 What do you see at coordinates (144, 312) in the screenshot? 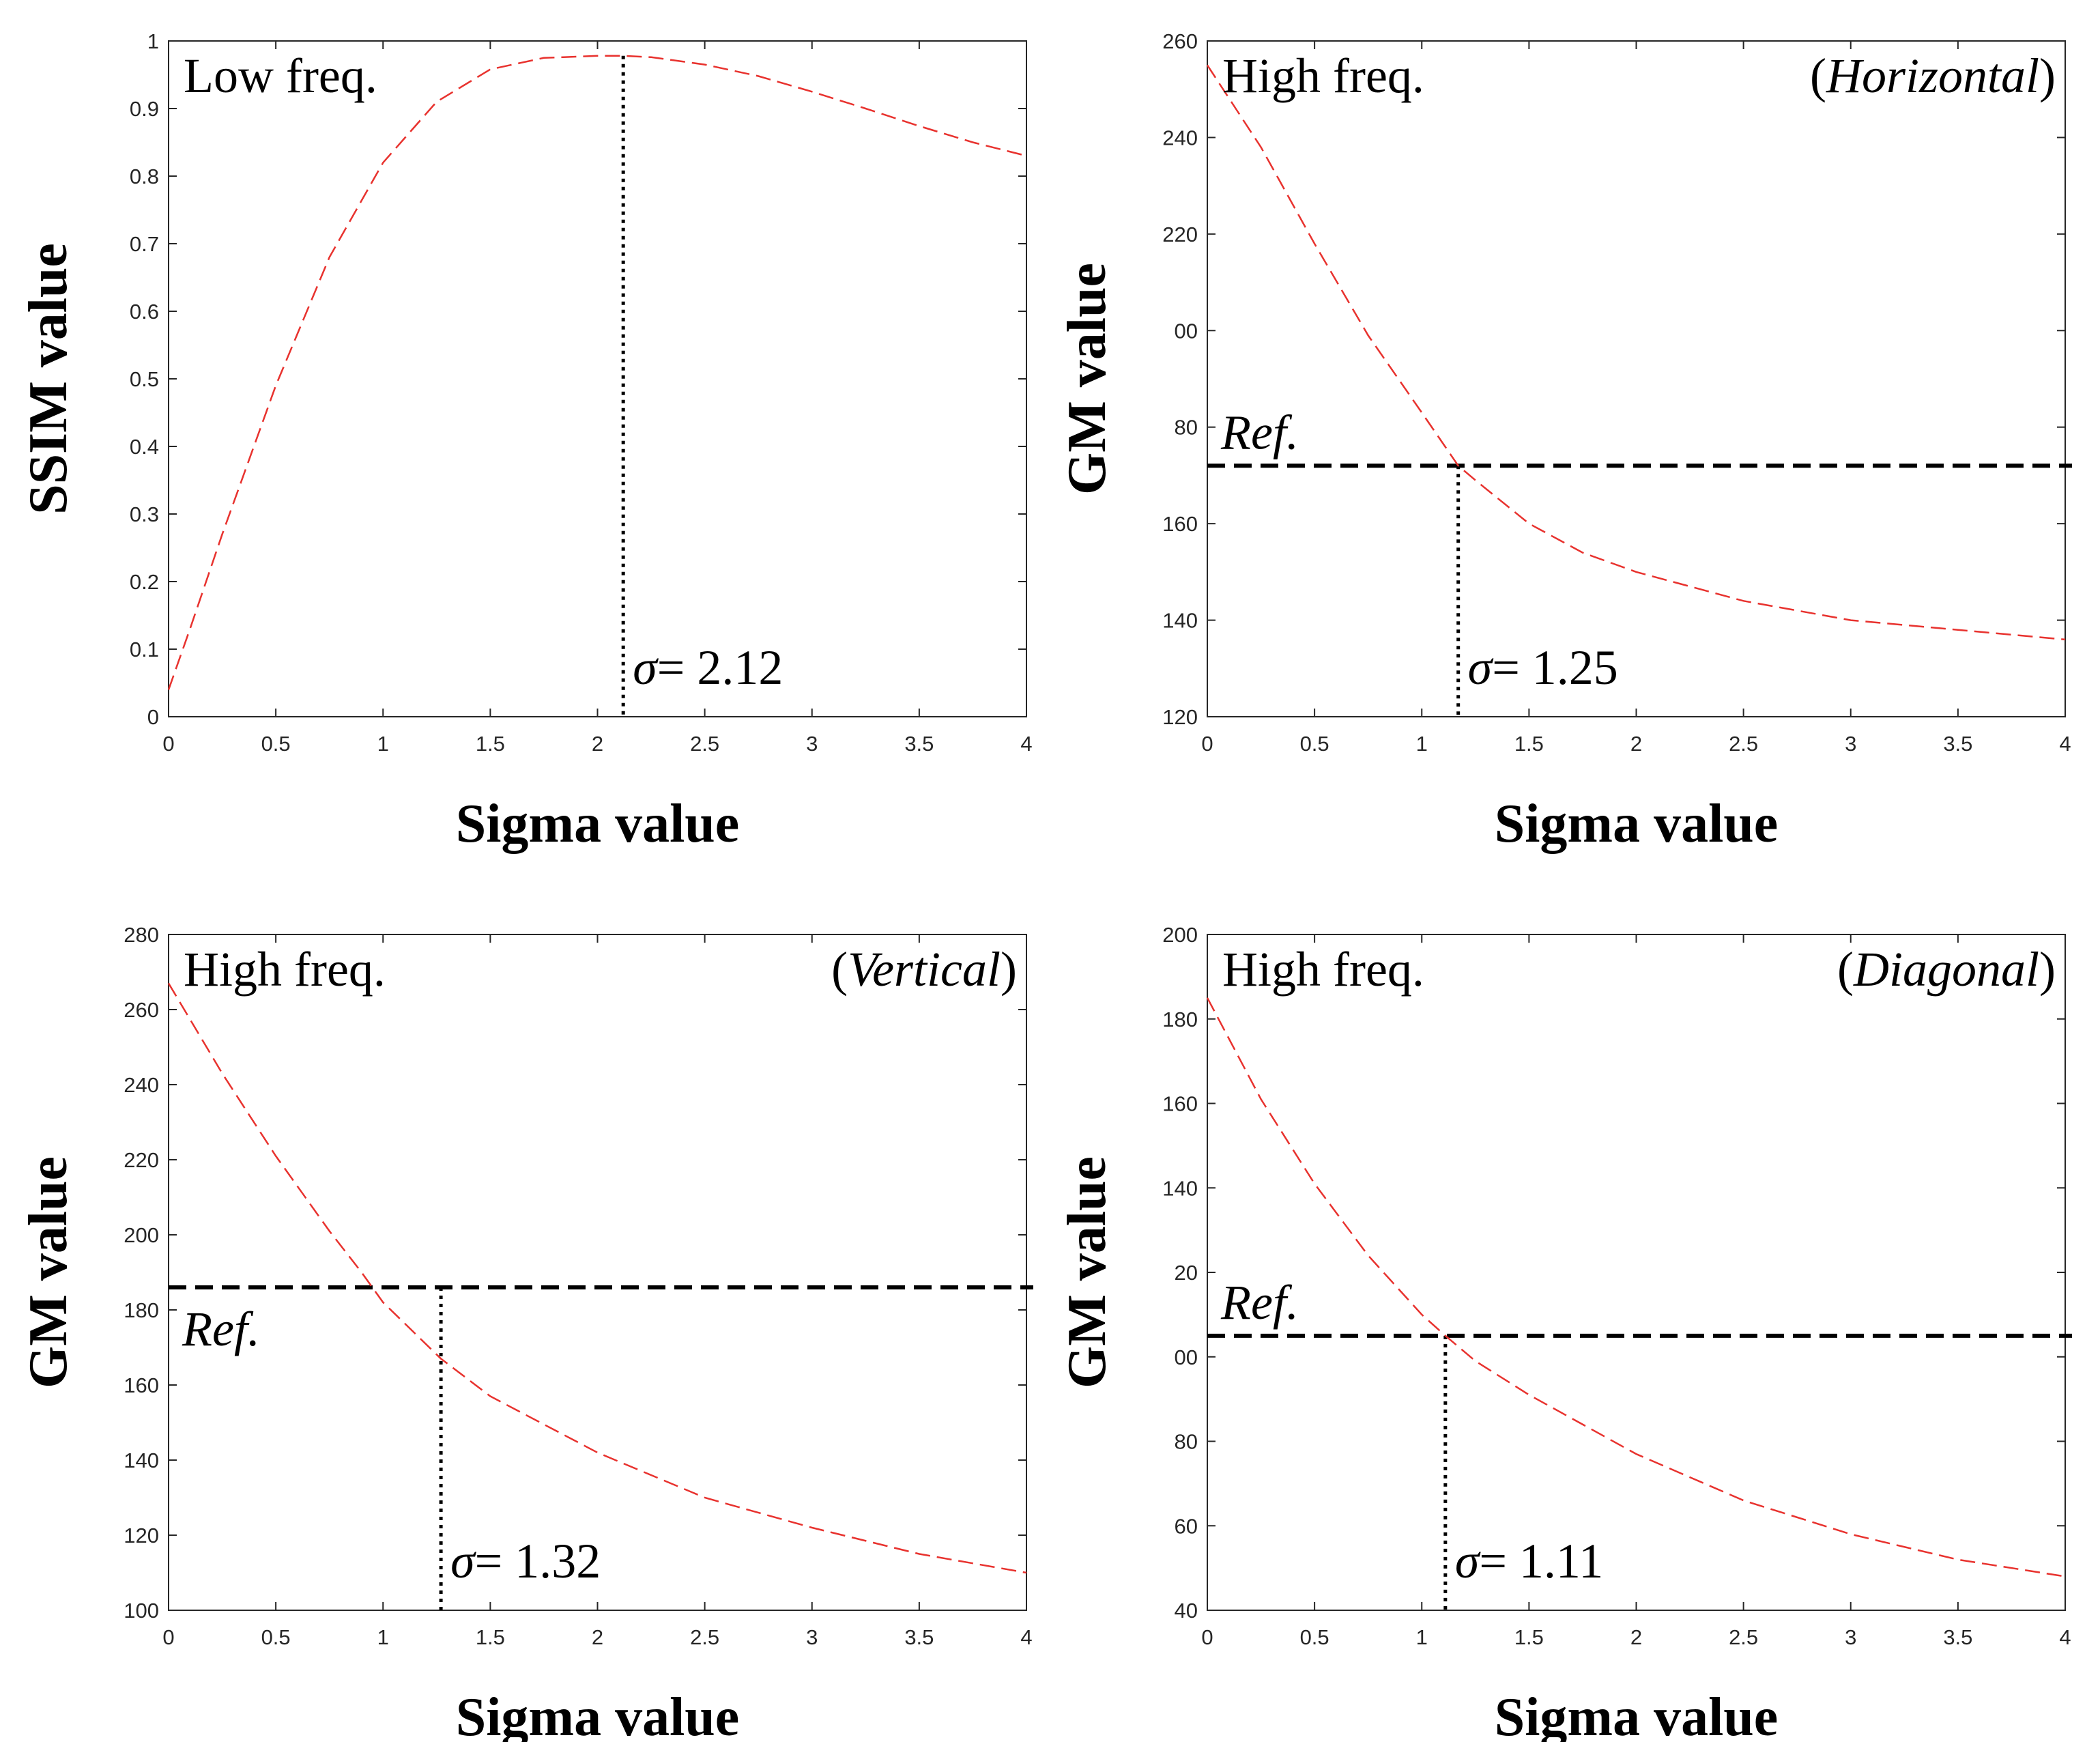
I see `y-tick-label: 0.6` at bounding box center [144, 312].